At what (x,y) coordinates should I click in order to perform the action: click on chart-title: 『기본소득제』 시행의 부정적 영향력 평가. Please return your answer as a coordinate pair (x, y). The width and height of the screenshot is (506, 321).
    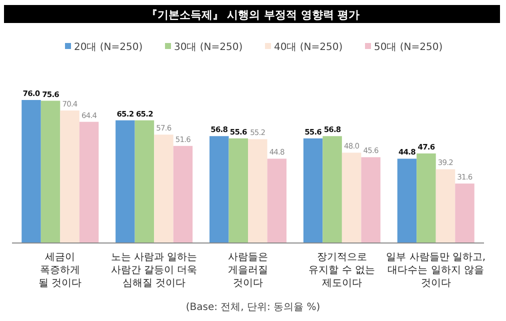
    Looking at the image, I should click on (253, 15).